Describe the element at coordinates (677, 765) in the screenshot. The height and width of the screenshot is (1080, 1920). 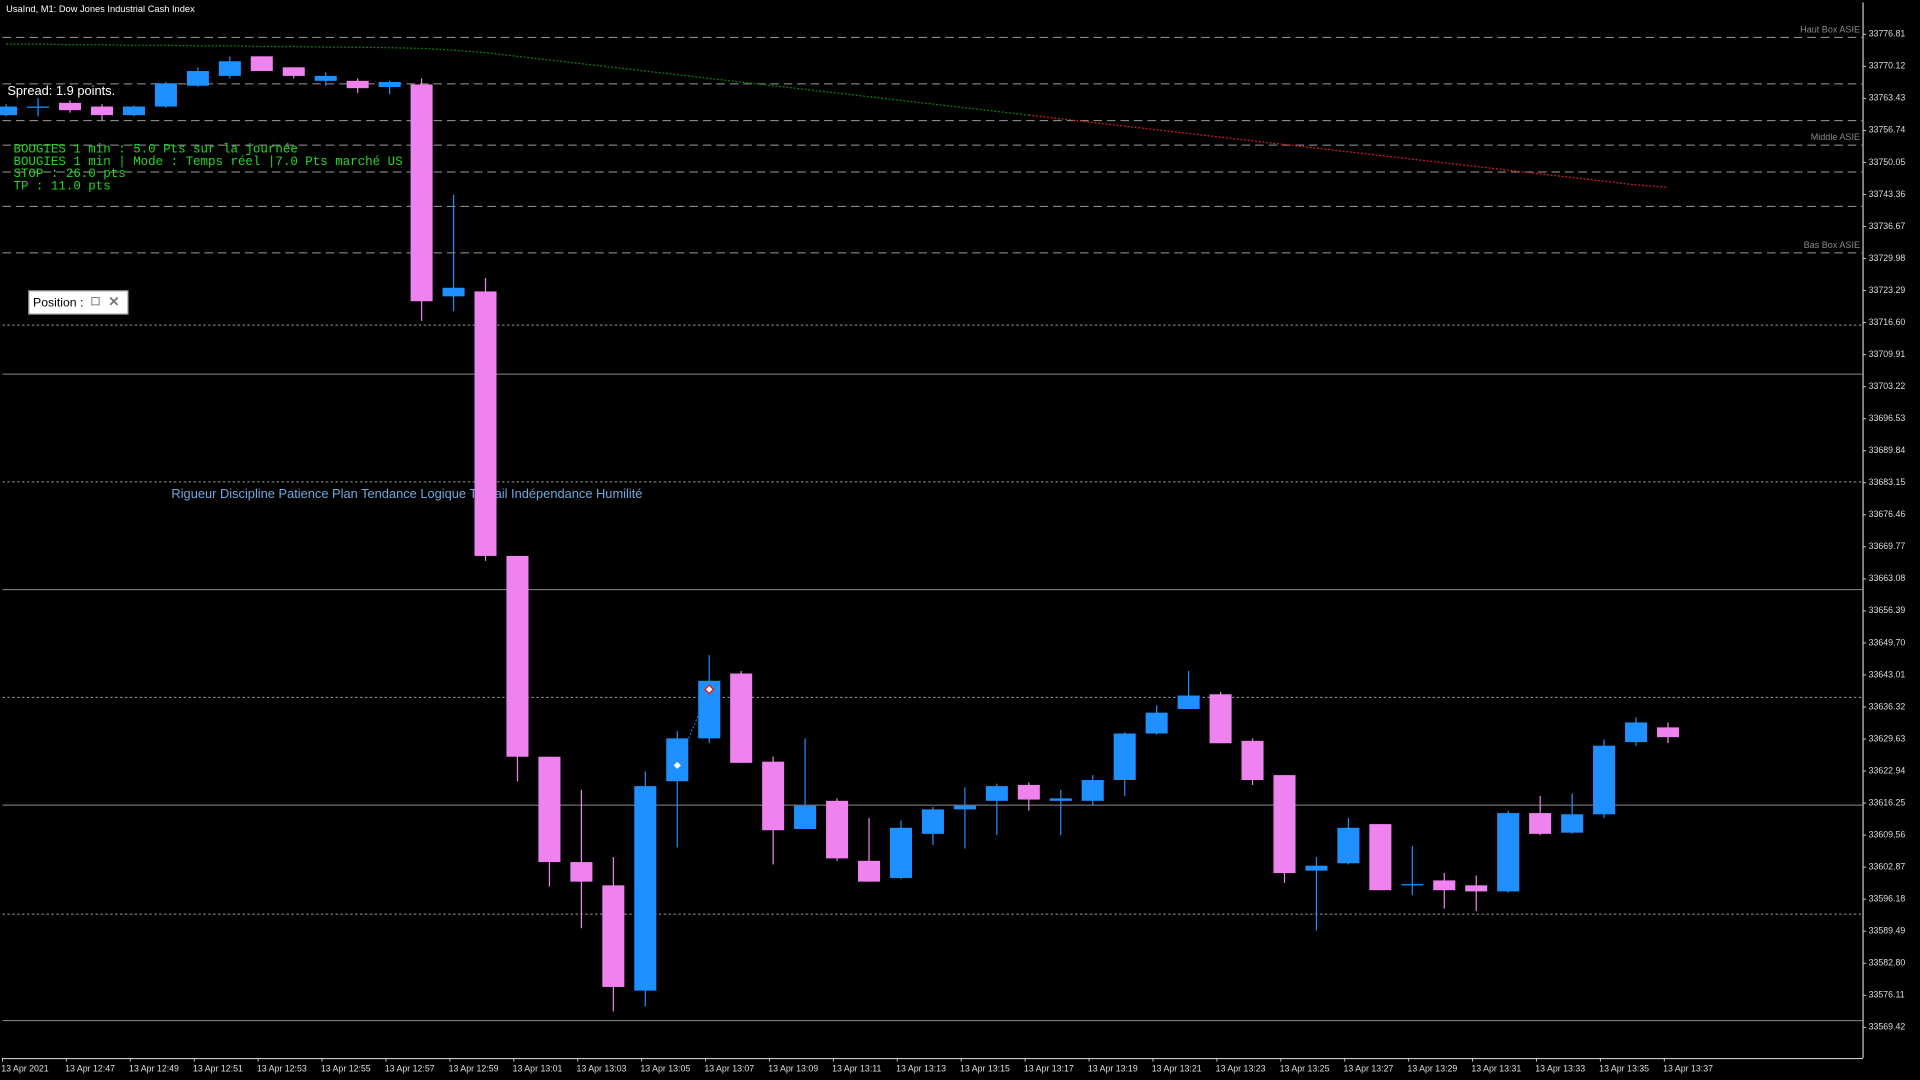
I see `trade-entry` at that location.